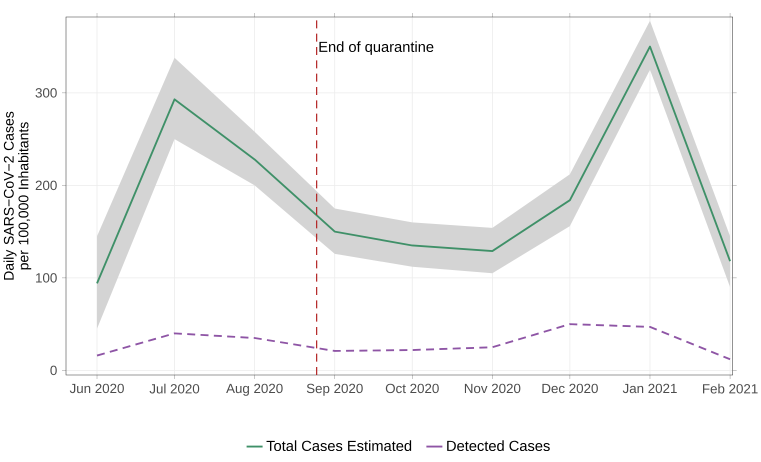 This screenshot has width=761, height=462. Describe the element at coordinates (339, 446) in the screenshot. I see `legend-label: Total Cases Estimated` at that location.